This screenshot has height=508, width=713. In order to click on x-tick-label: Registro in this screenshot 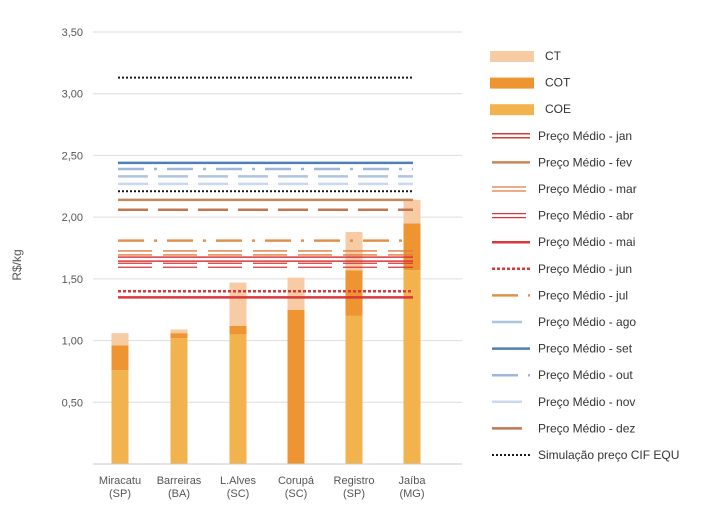, I will do `click(354, 481)`.